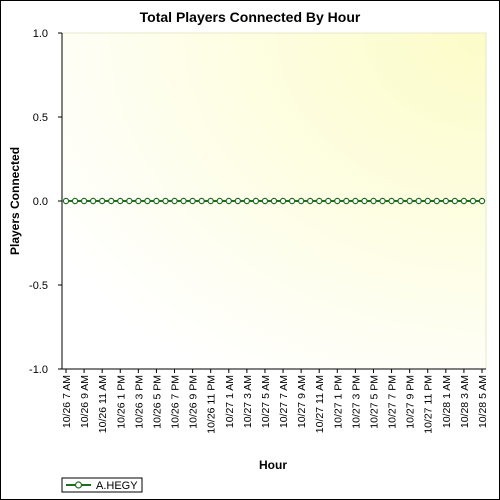  I want to click on legend-box, so click(102, 485).